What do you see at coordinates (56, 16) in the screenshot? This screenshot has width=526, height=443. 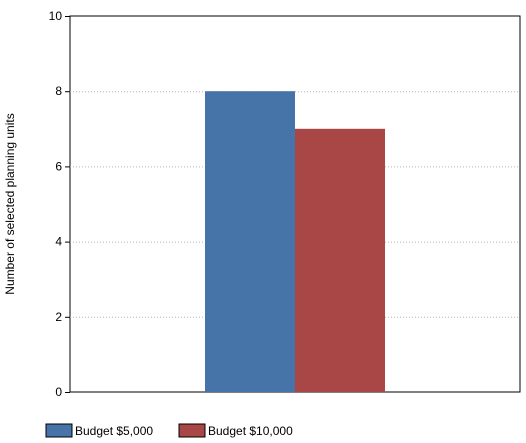 I see `y-tick-label: 10` at bounding box center [56, 16].